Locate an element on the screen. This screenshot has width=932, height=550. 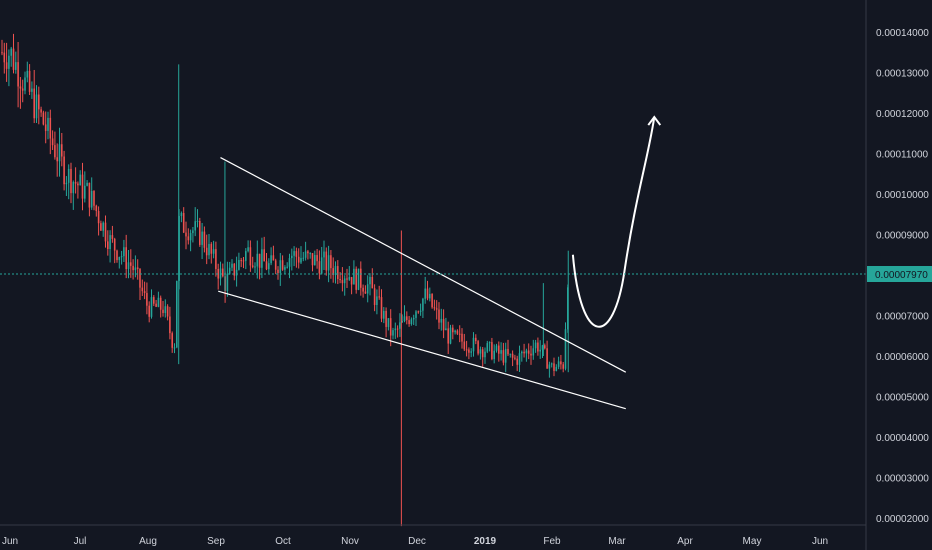
projection-arrow is located at coordinates (613, 222).